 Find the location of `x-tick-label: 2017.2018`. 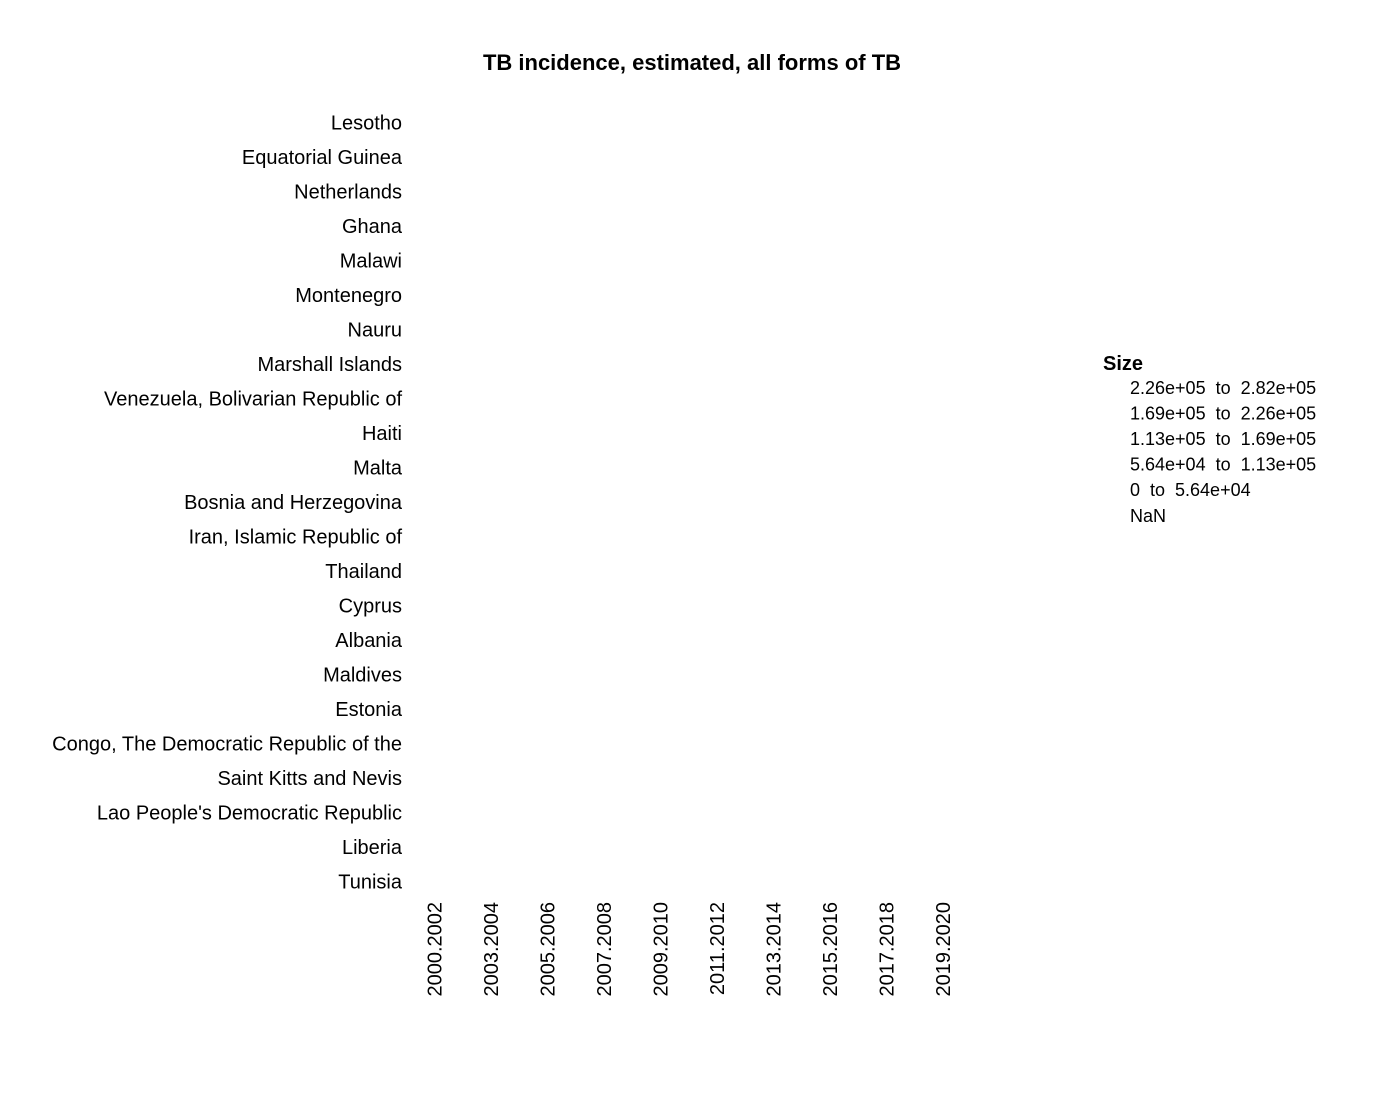

x-tick-label: 2017.2018 is located at coordinates (887, 949).